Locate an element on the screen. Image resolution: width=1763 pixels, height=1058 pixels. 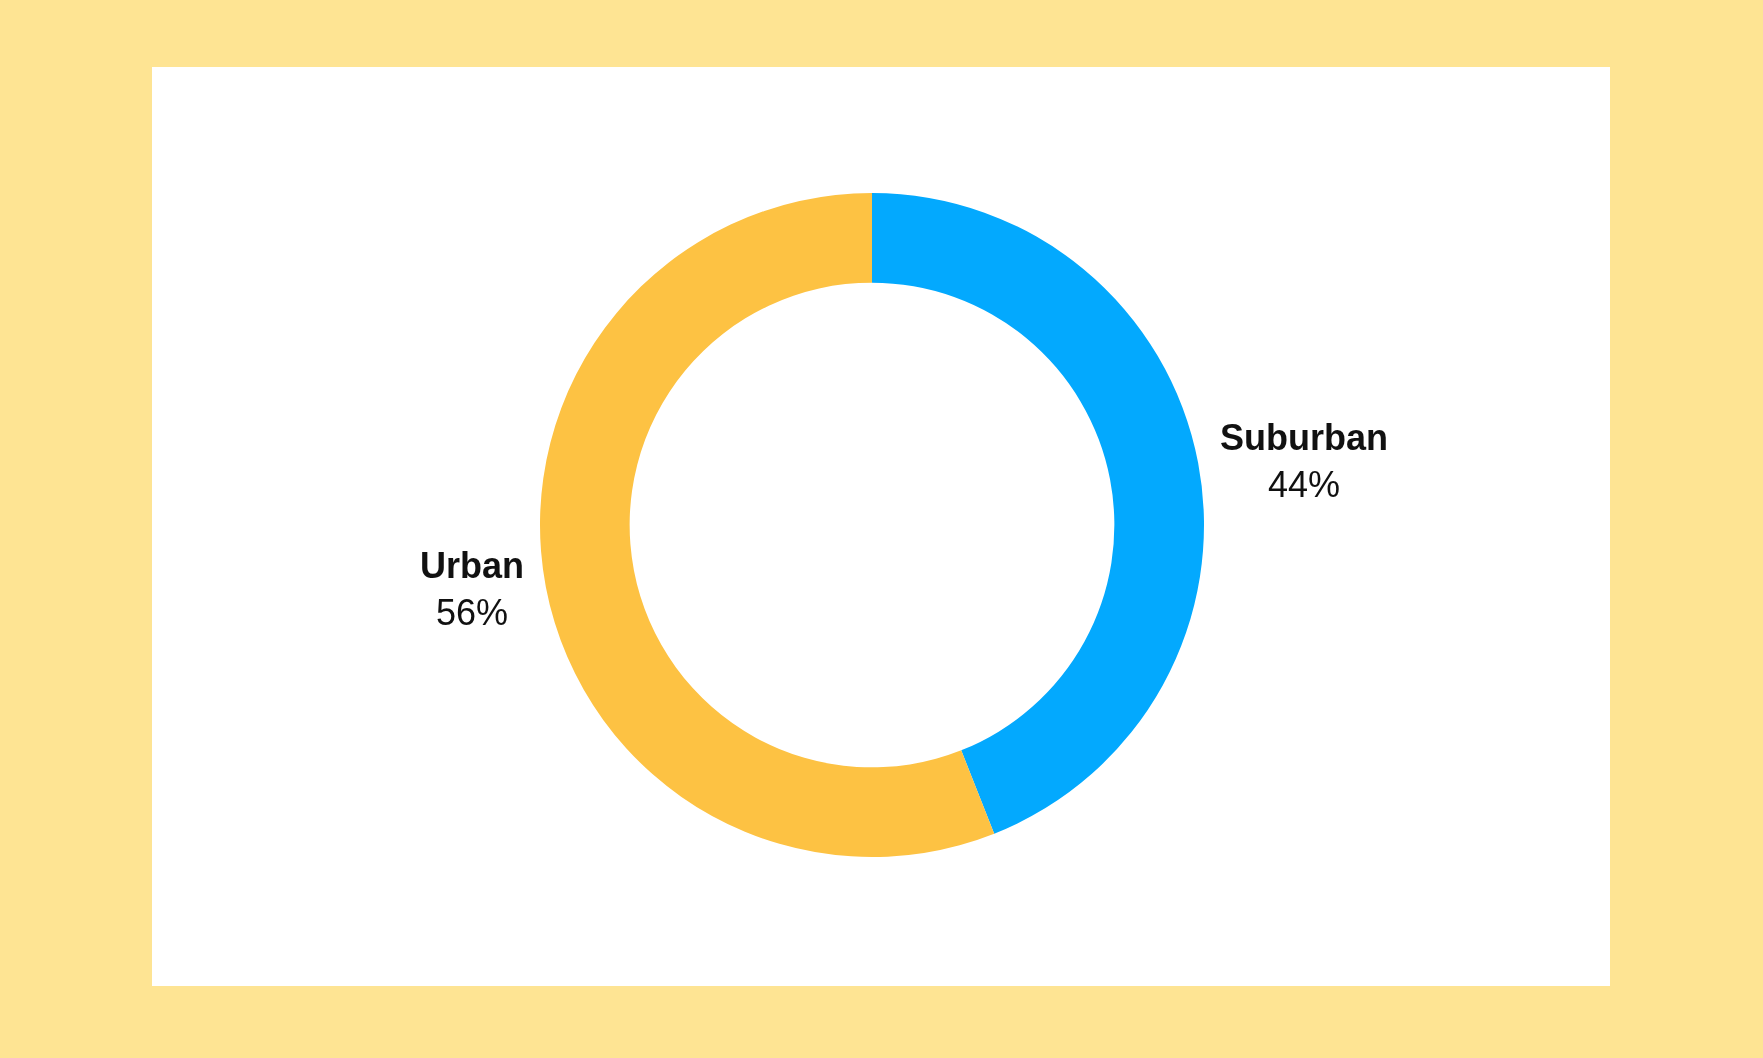
data-label: 44% is located at coordinates (1304, 485).